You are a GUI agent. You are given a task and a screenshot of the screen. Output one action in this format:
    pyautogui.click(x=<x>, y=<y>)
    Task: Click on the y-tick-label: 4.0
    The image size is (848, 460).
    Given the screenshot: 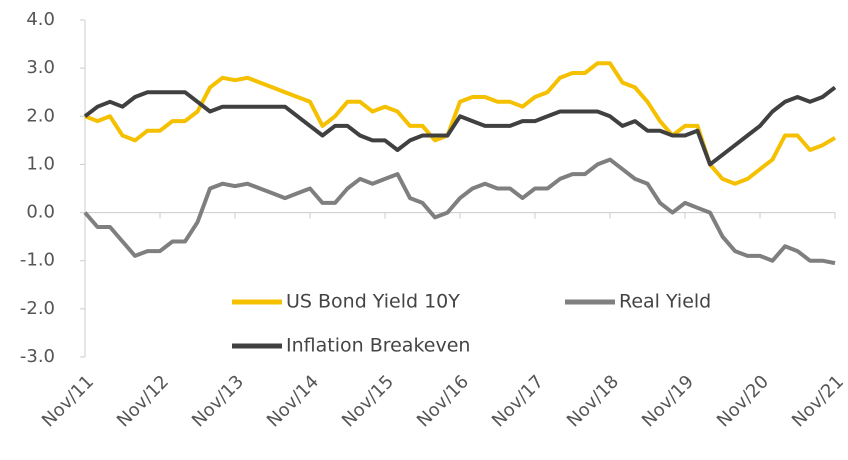 What is the action you would take?
    pyautogui.click(x=40, y=19)
    